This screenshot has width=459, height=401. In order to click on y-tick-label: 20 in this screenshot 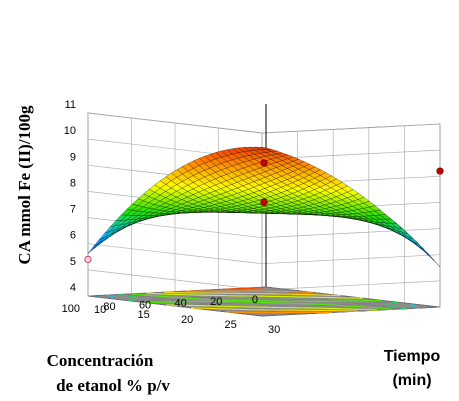, I will do `click(187, 320)`.